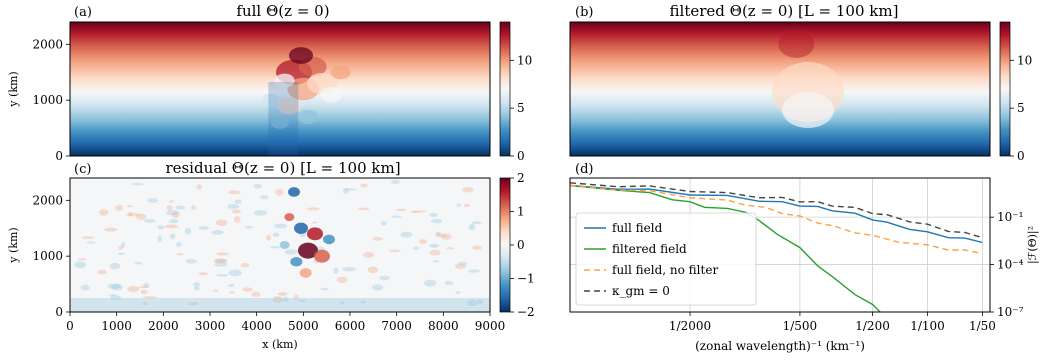 The image size is (1046, 360). I want to click on panel-b-title: filtered Θ(z = 0) [L = 100 km], so click(784, 11).